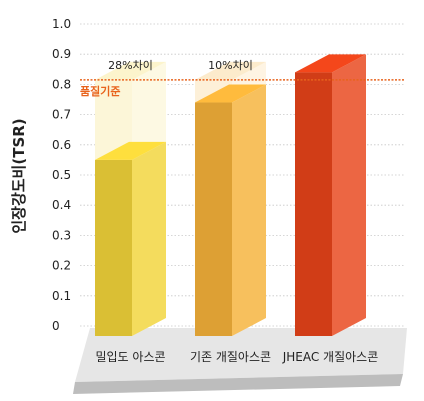 The image size is (424, 401). I want to click on gap-highlight-side, so click(149, 110).